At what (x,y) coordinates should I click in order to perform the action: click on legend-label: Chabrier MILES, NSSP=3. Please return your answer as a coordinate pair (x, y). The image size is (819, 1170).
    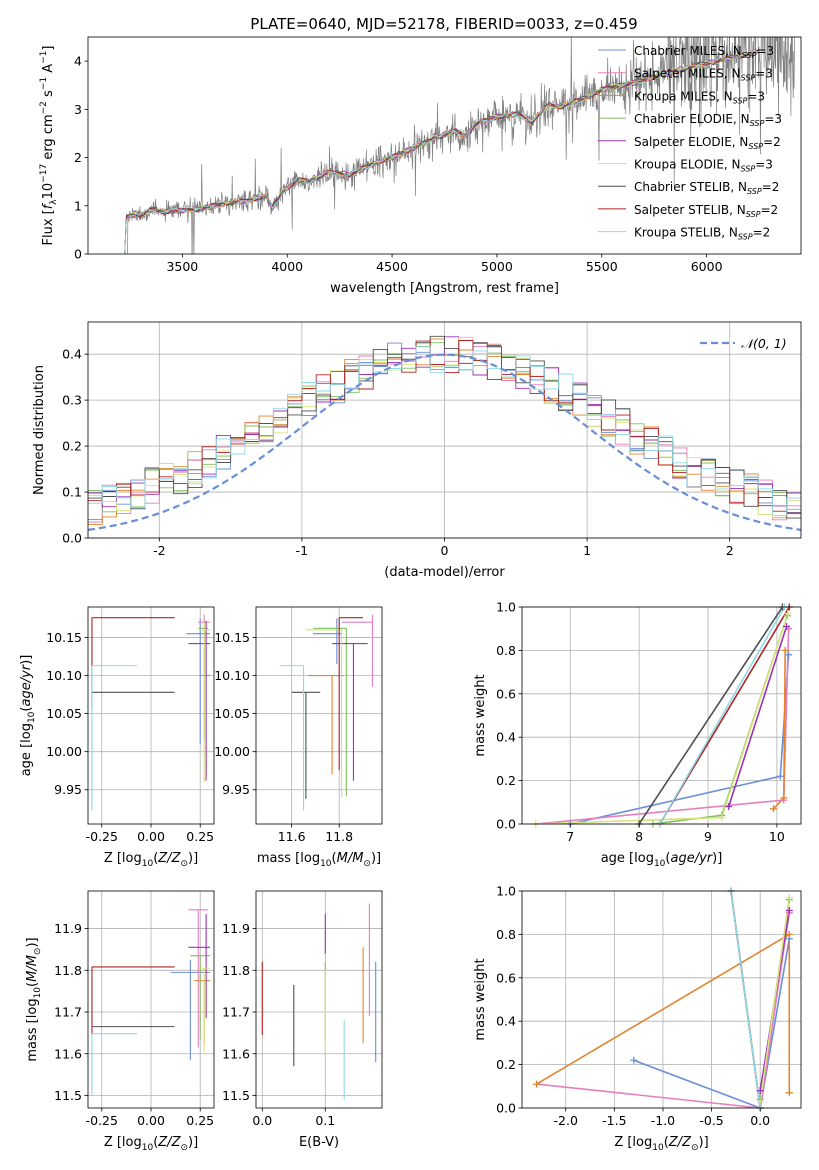
    Looking at the image, I should click on (704, 52).